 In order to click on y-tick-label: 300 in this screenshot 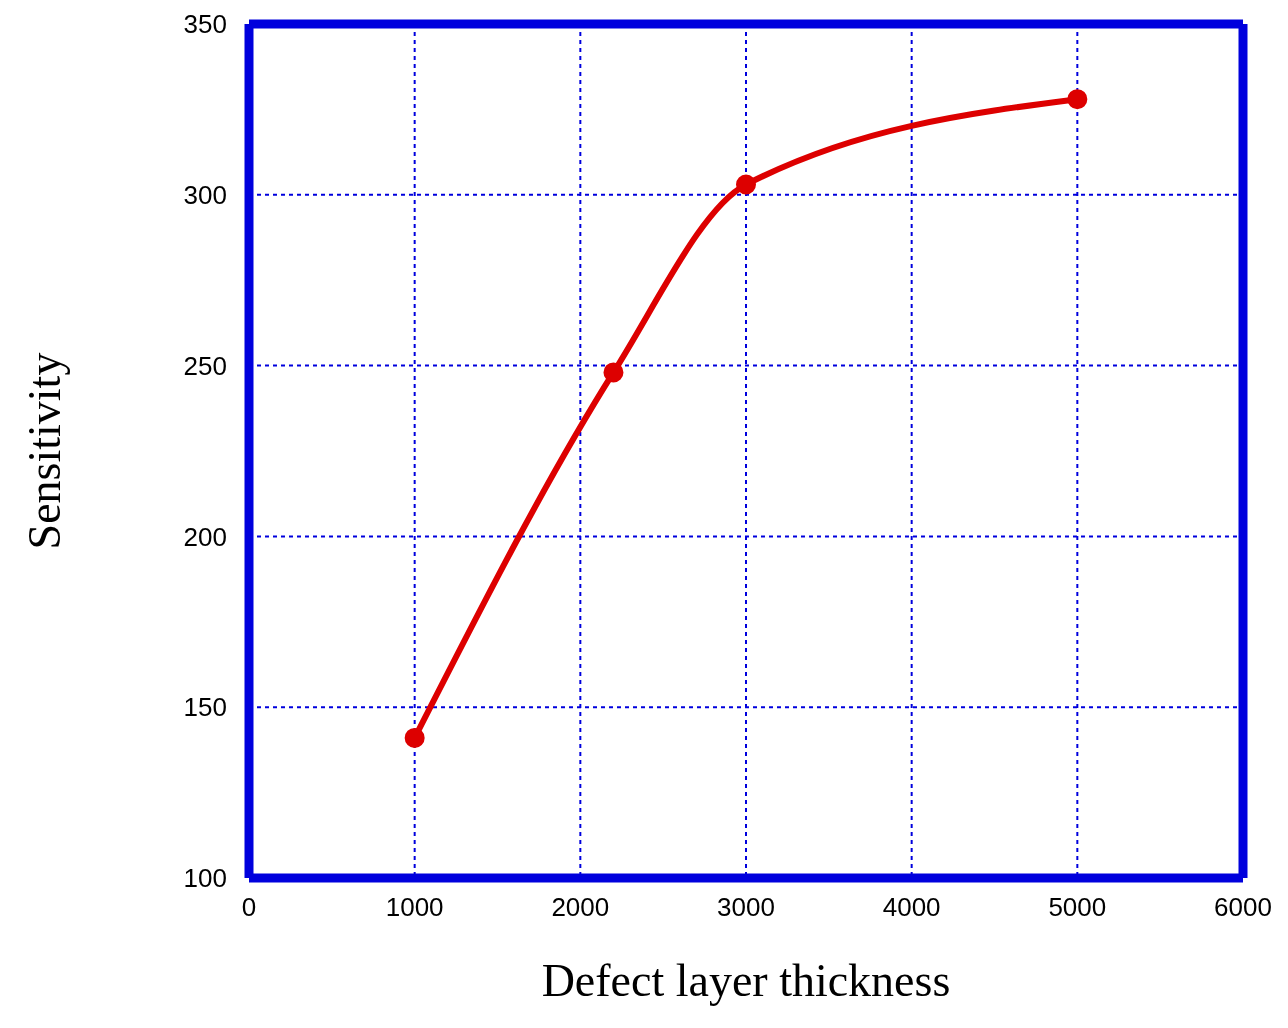, I will do `click(205, 195)`.